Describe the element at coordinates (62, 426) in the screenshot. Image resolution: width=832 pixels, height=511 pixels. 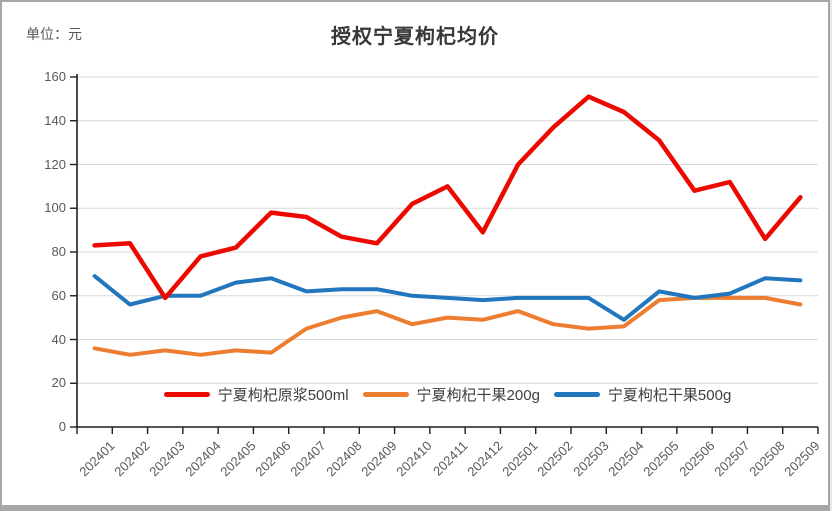
I see `y-tick-label: 0` at that location.